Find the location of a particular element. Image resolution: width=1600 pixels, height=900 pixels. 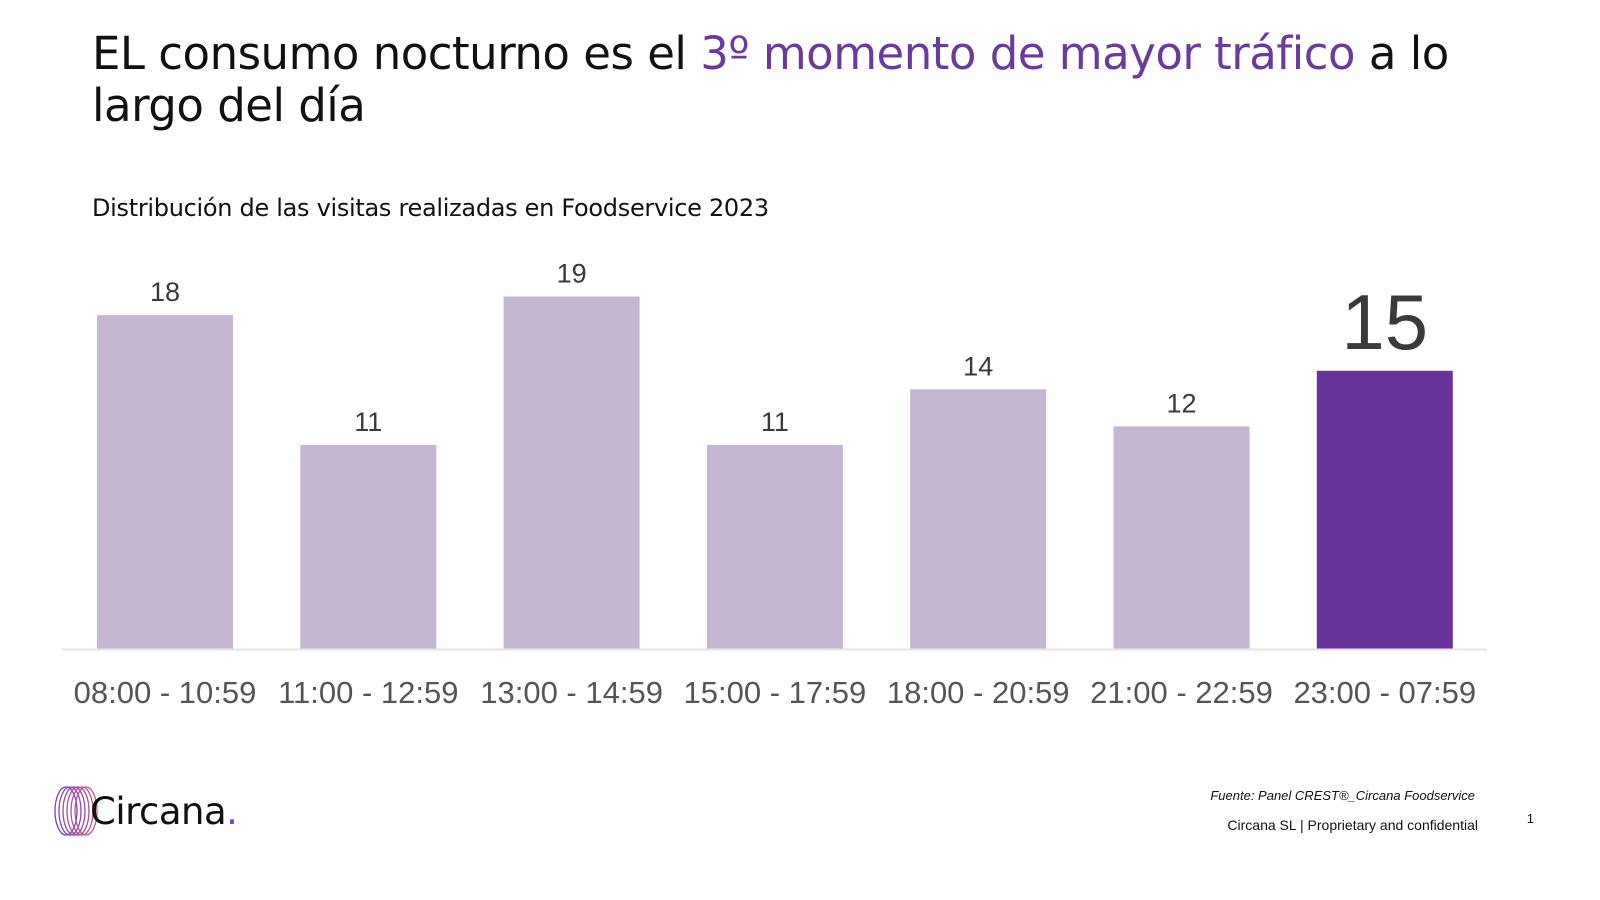

category-label: 23:00 - 07:59 is located at coordinates (1384, 692).